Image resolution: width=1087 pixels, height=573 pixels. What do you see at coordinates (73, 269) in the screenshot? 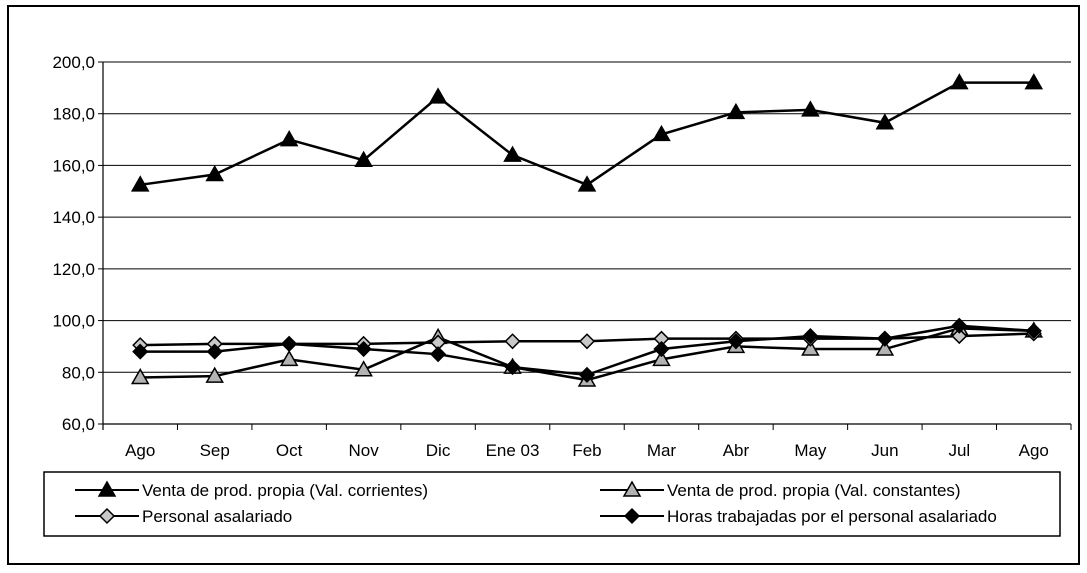
I see `y-tick-label: 120,0` at bounding box center [73, 269].